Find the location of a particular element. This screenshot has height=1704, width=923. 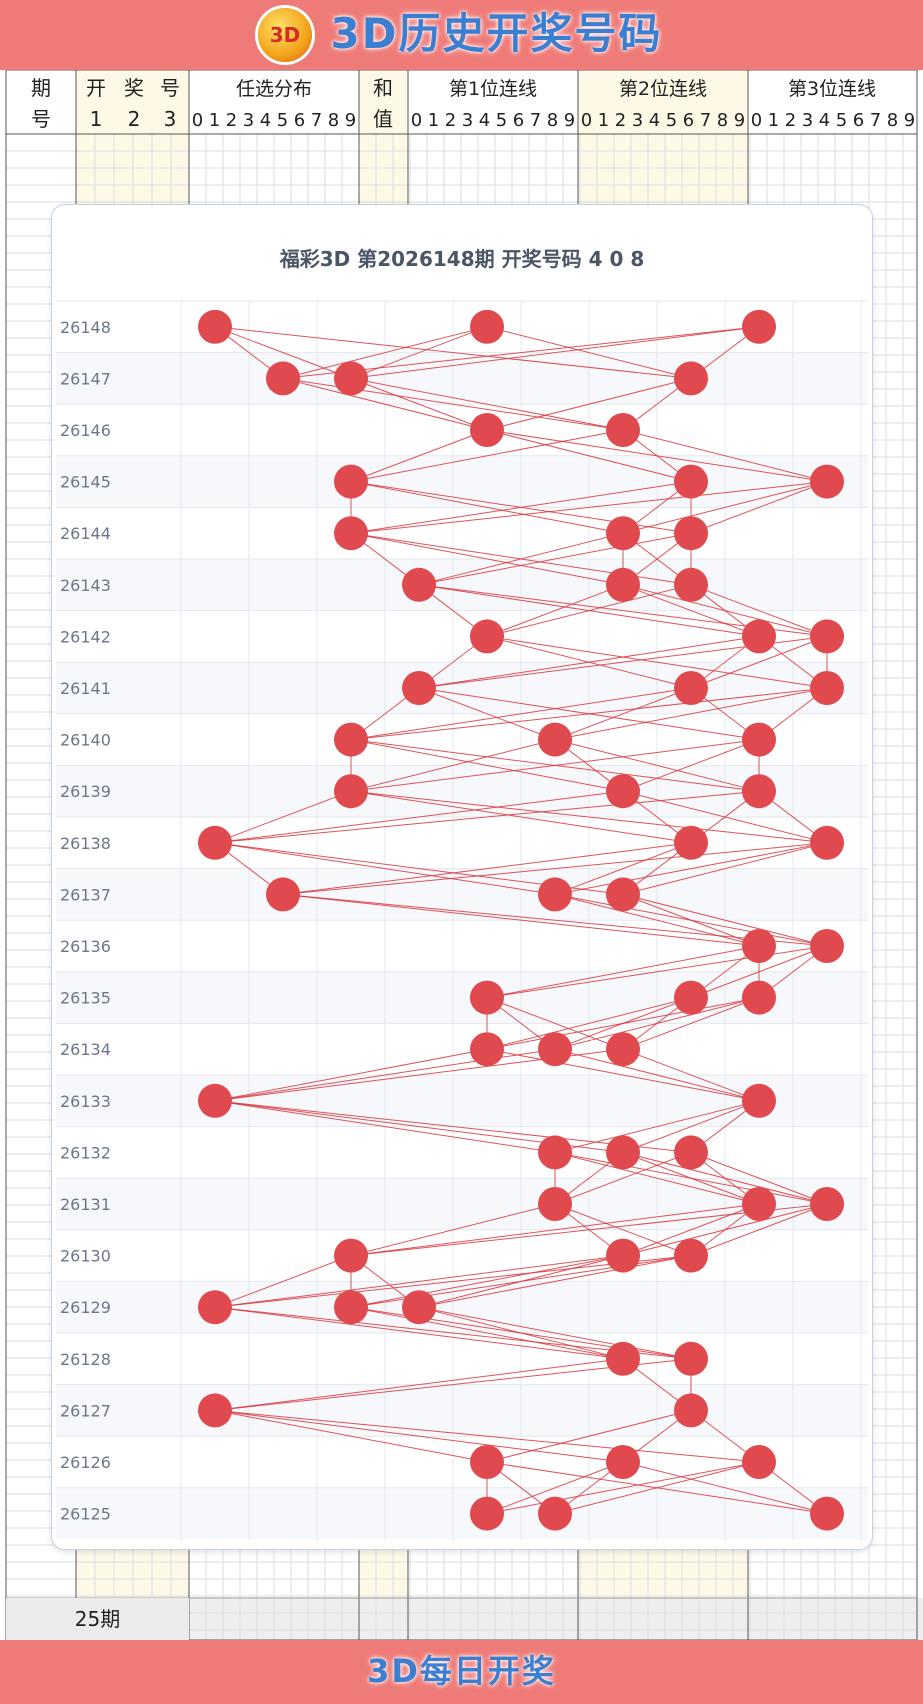

issue-label: 26130 is located at coordinates (85, 1256).